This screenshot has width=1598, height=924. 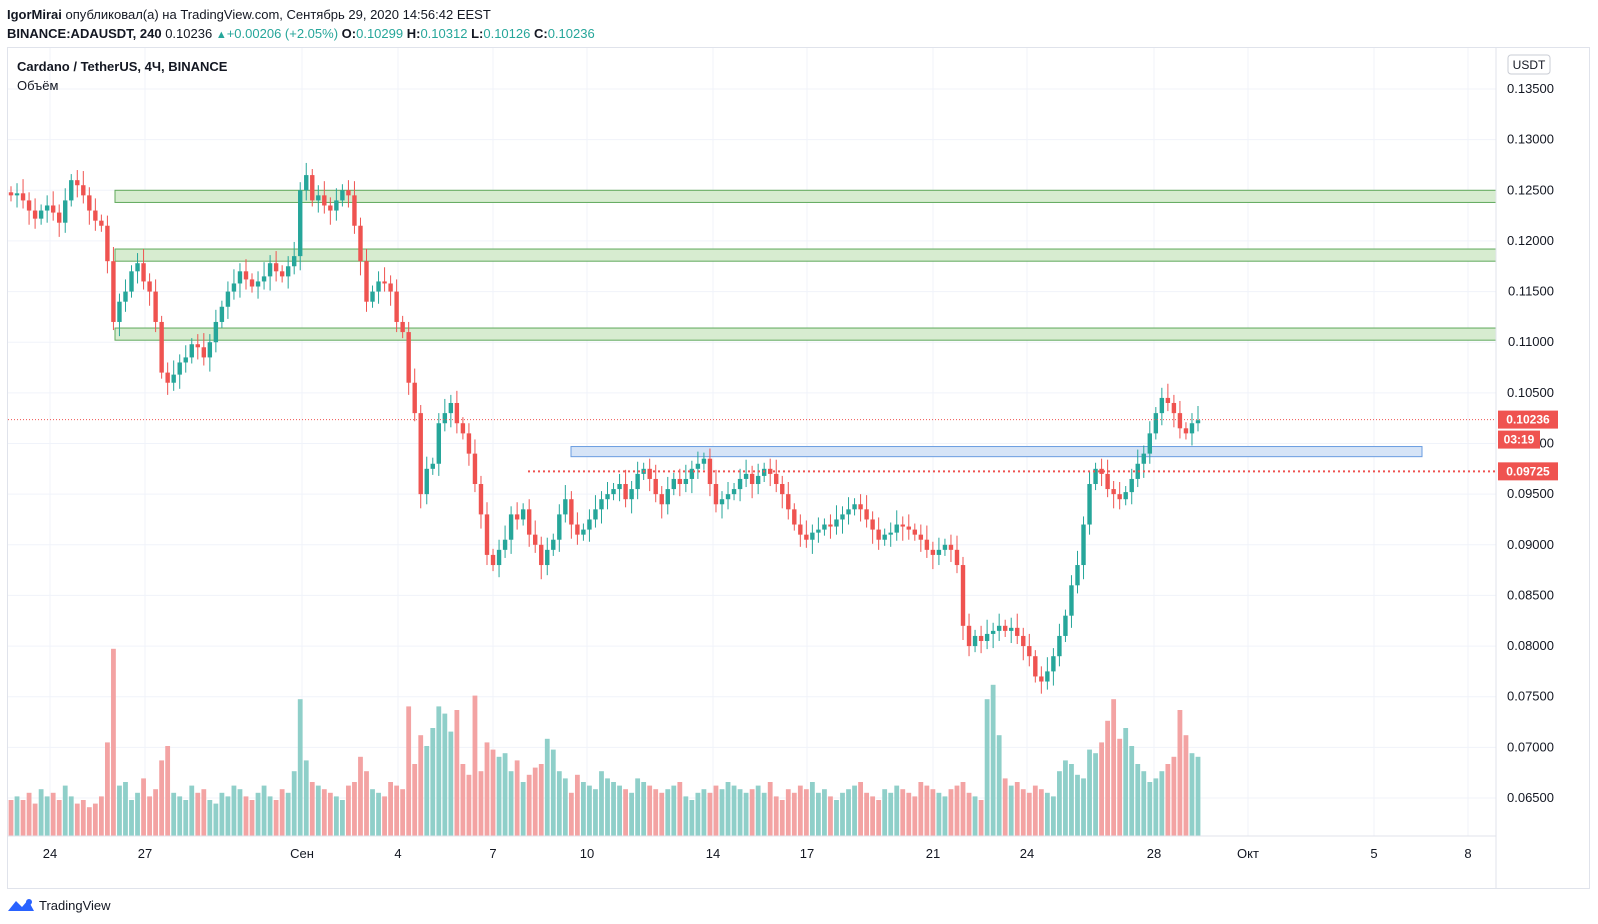 What do you see at coordinates (302, 853) in the screenshot?
I see `x-tick-label: Сен` at bounding box center [302, 853].